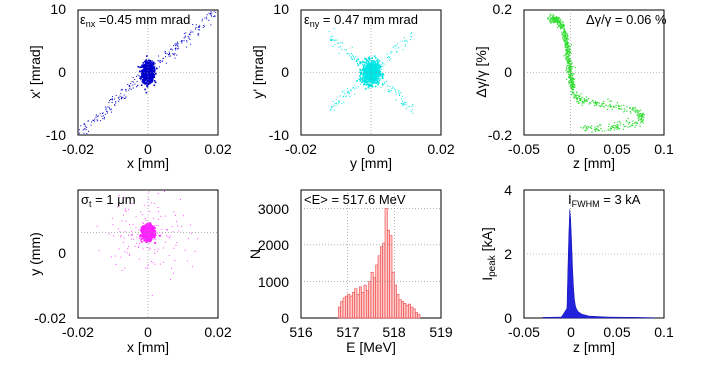 The height and width of the screenshot is (365, 704). What do you see at coordinates (500, 135) in the screenshot?
I see `y-tick-label: -0.2` at bounding box center [500, 135].